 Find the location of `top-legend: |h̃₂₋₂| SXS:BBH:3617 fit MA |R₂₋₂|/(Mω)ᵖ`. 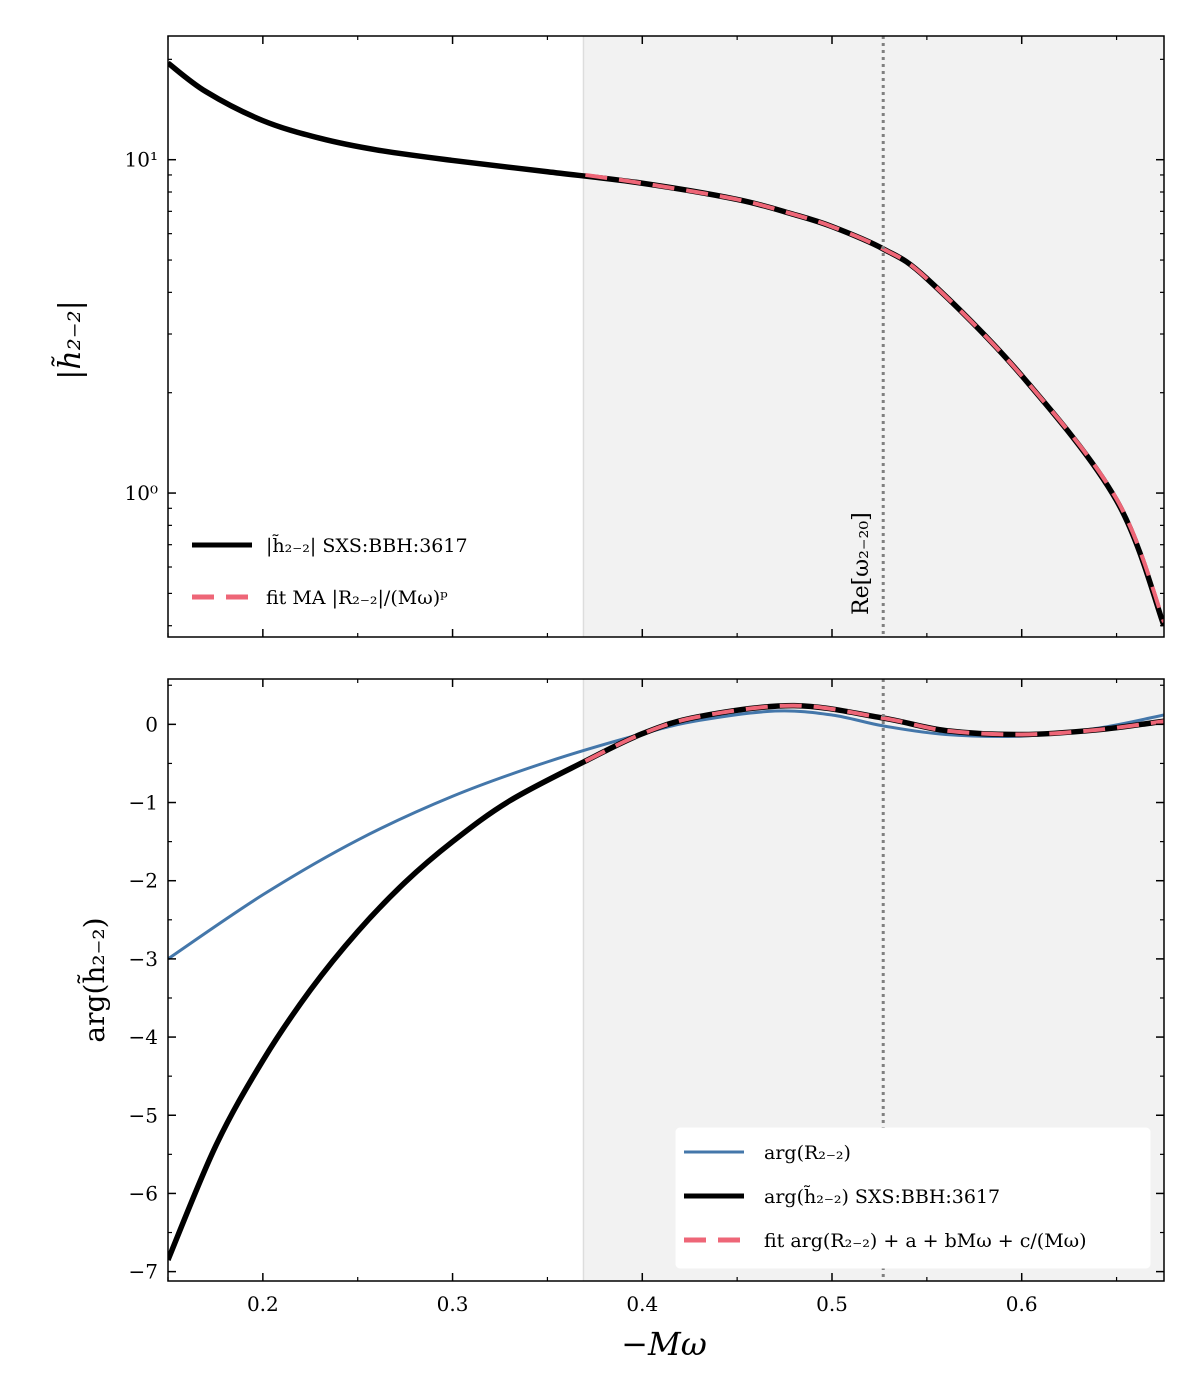

top-legend: |h̃₂₋₂| SXS:BBH:3617 fit MA |R₂₋₂|/(Mω)ᵖ is located at coordinates (330, 571).